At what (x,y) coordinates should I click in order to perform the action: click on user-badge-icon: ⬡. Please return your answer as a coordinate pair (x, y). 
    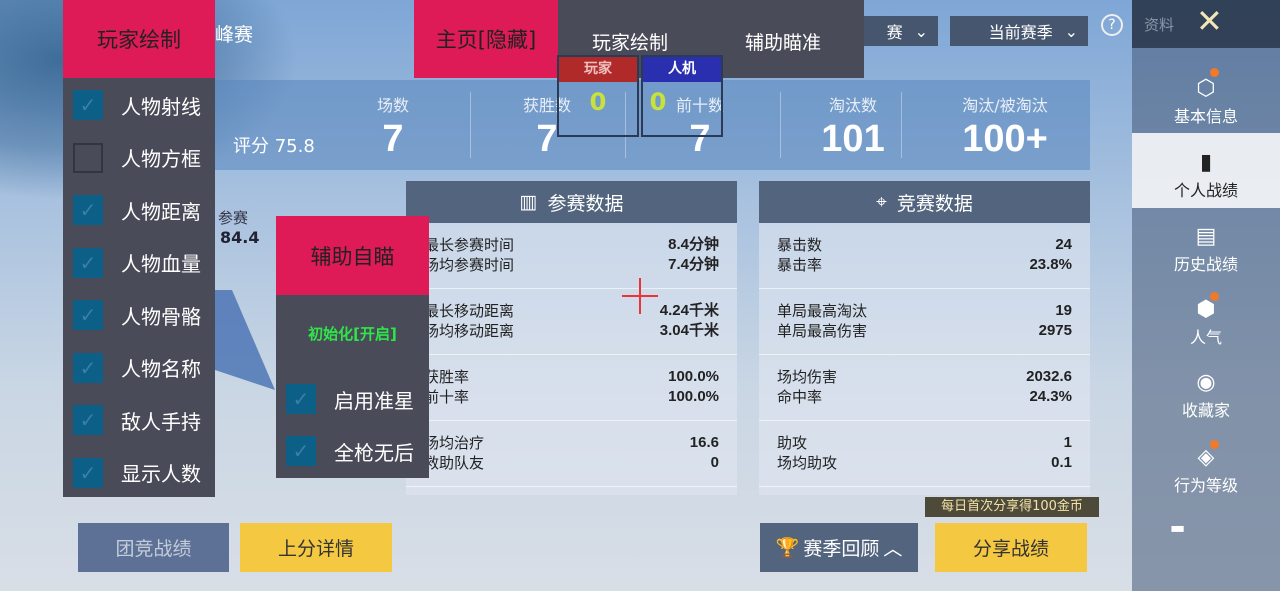
    Looking at the image, I should click on (1206, 88).